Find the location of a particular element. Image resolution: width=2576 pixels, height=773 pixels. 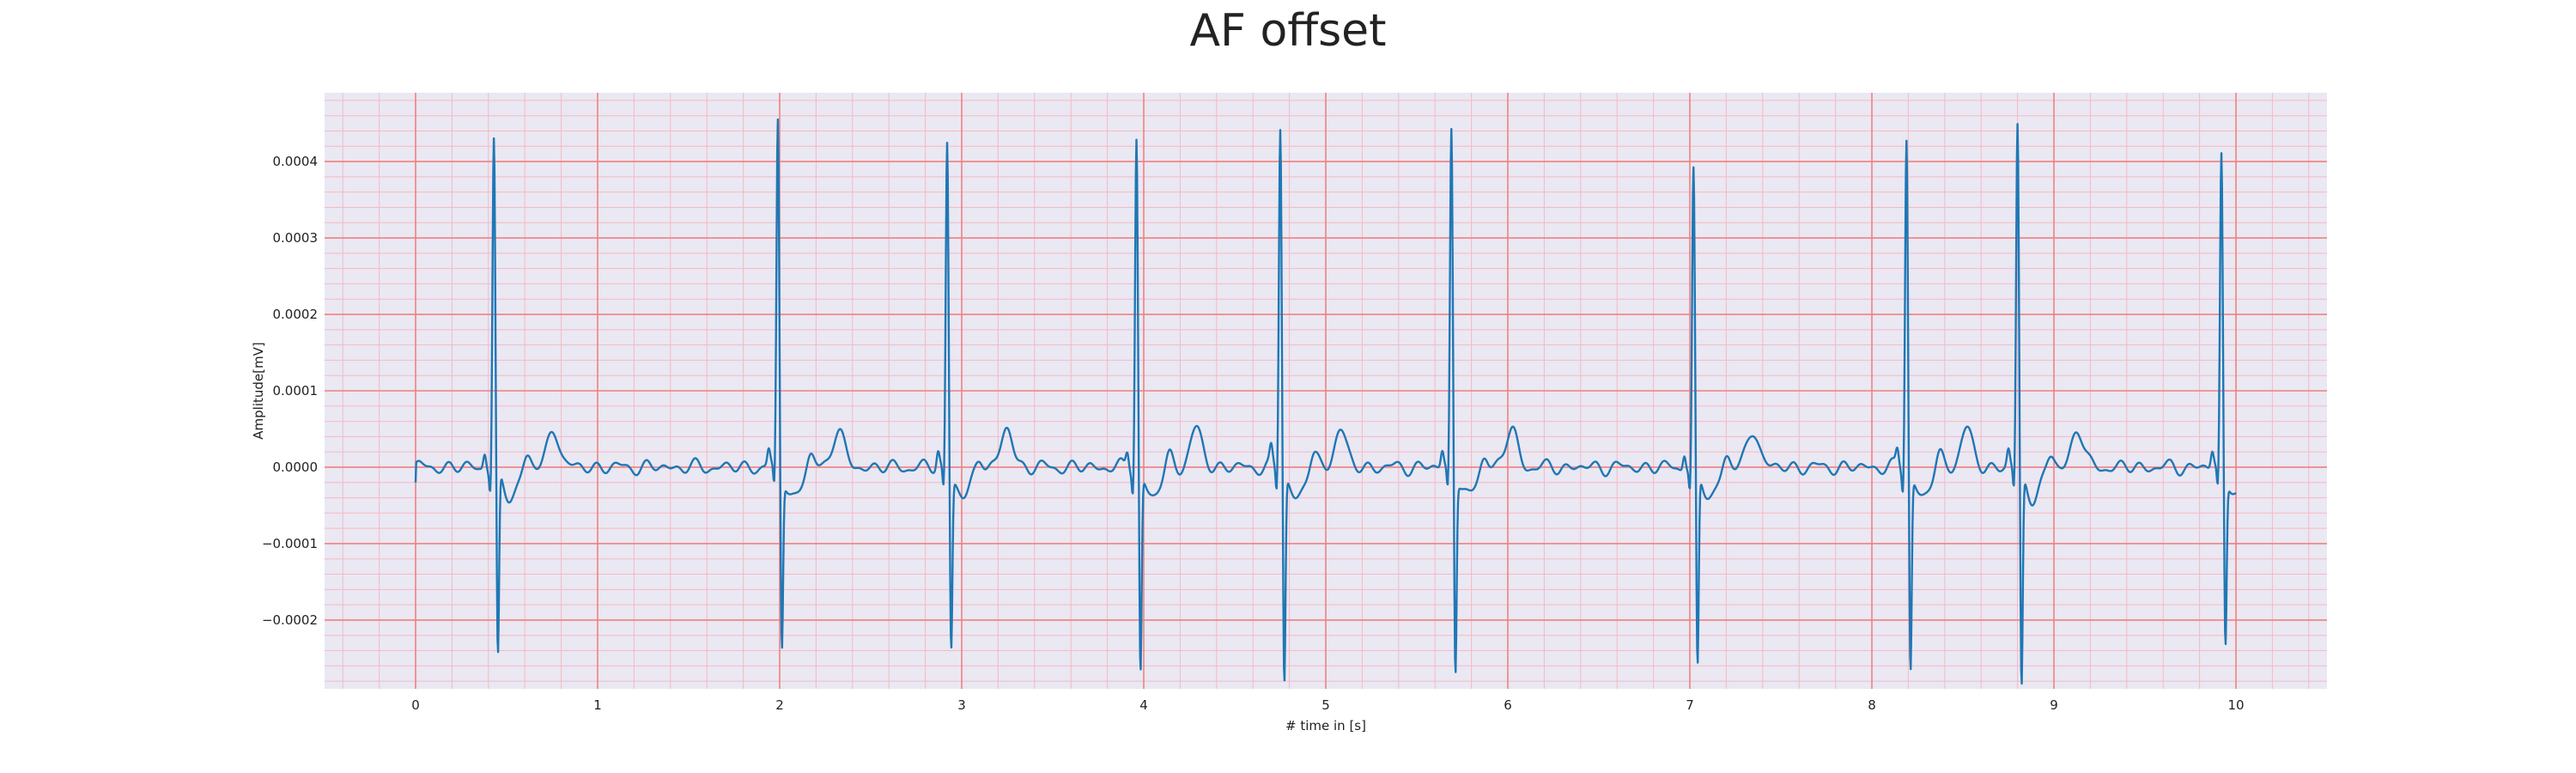

y-tick-label: 0.0000 is located at coordinates (296, 467).